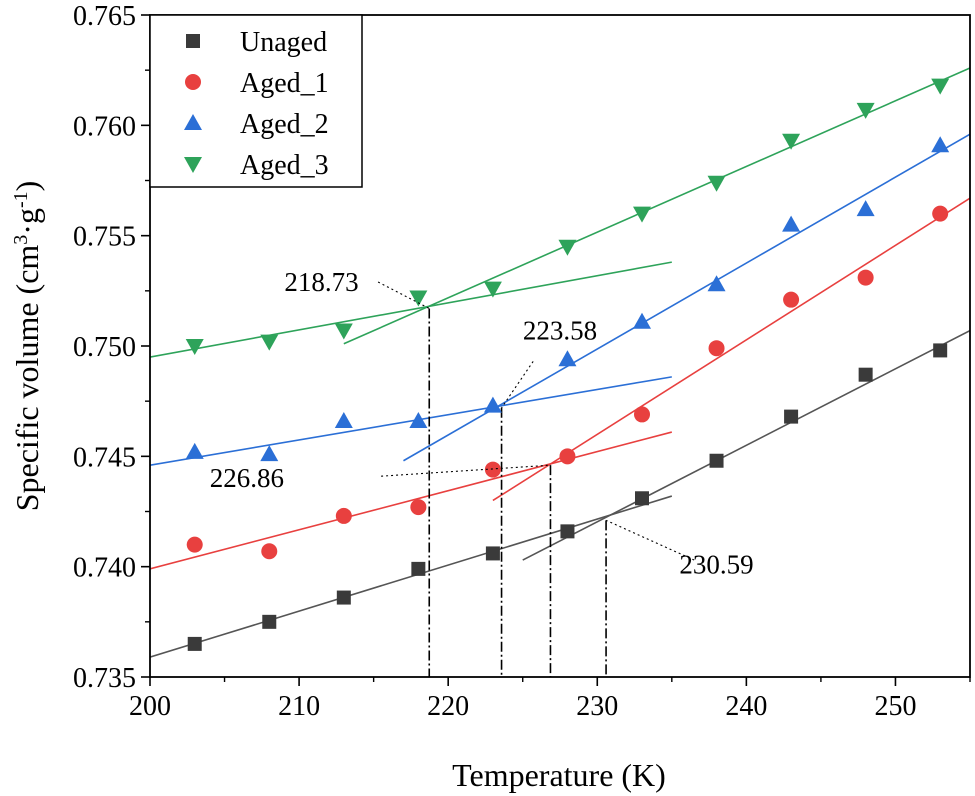 The height and width of the screenshot is (796, 975). Describe the element at coordinates (27, 378) in the screenshot. I see `y-axis-title-main: Specific volume (cm` at that location.